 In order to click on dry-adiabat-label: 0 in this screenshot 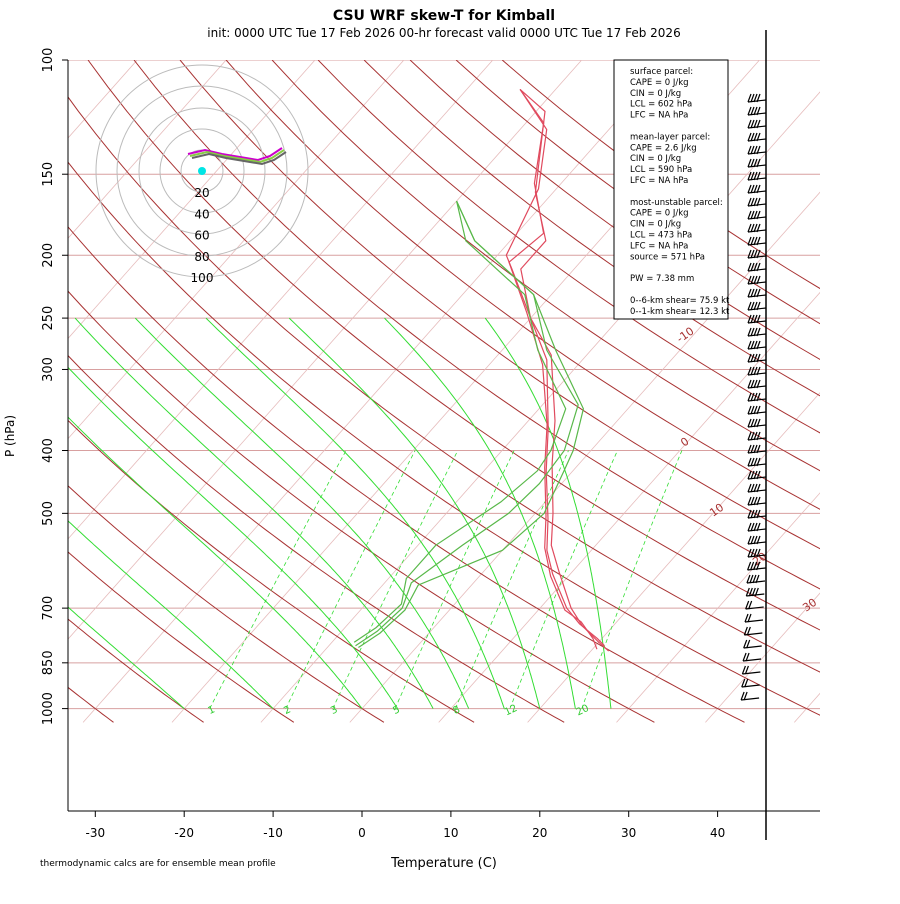, I will do `click(684, 442)`.